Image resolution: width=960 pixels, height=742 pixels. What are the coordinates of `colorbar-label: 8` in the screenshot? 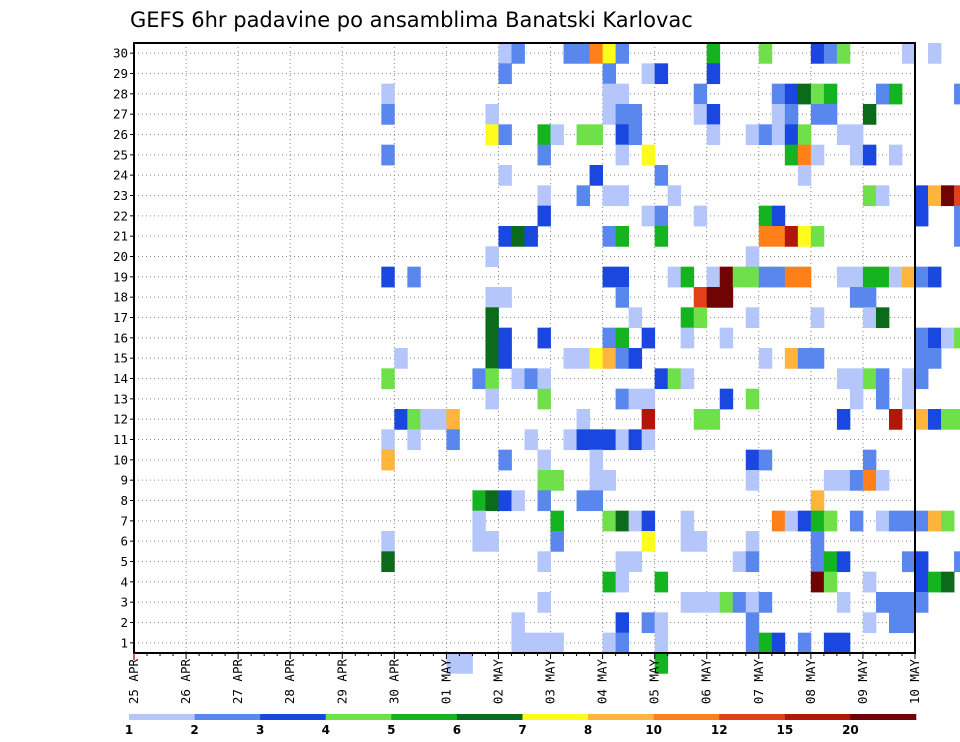 It's located at (588, 730).